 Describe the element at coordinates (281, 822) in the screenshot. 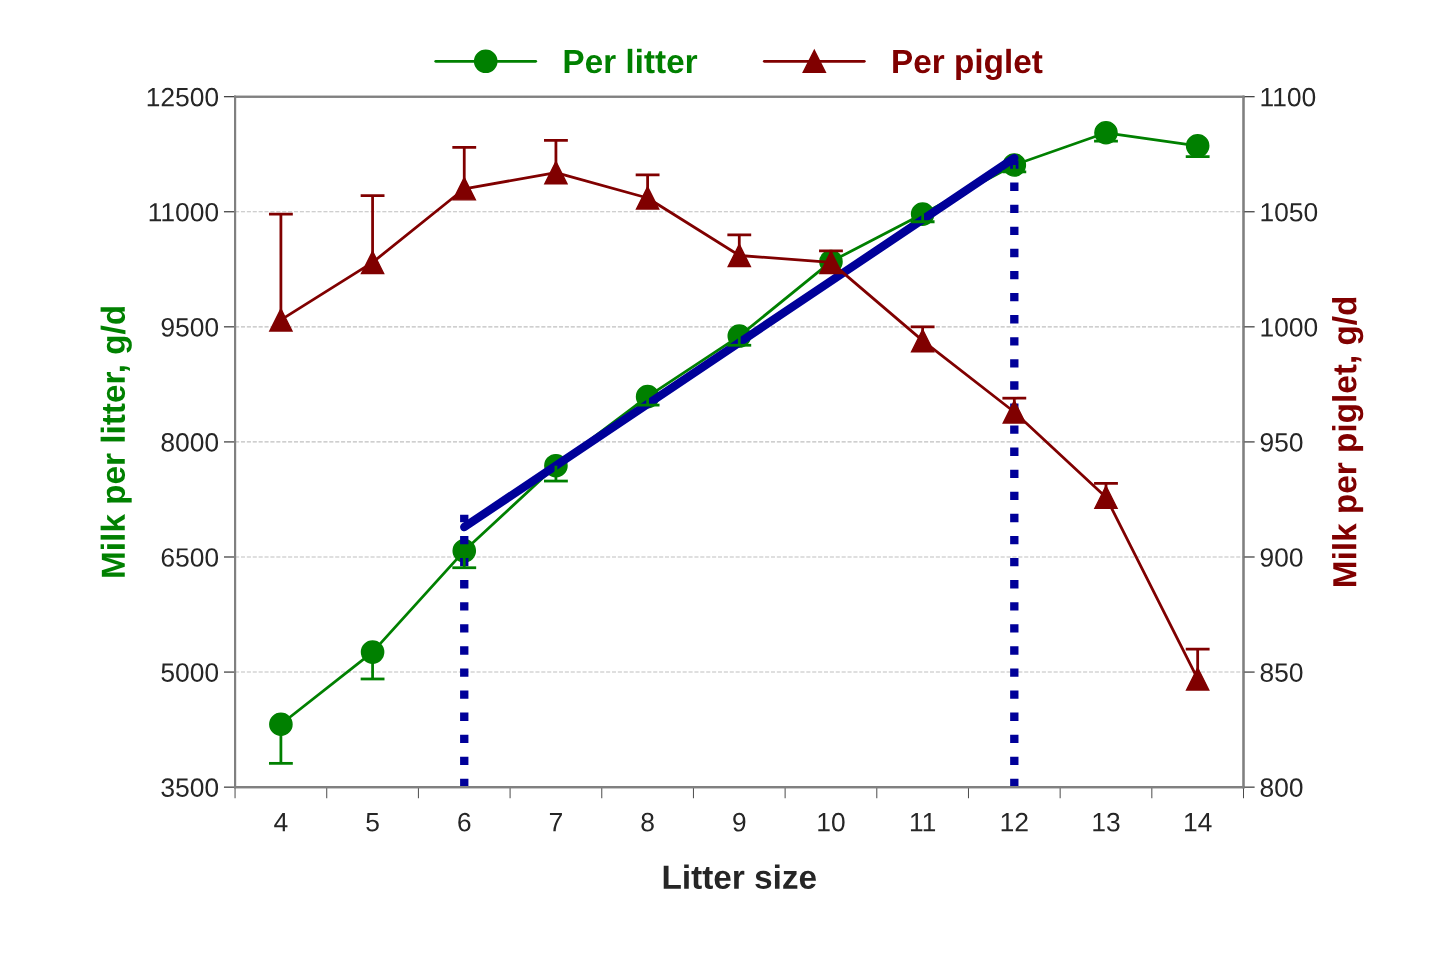

I see `x-tick-label: 4` at that location.